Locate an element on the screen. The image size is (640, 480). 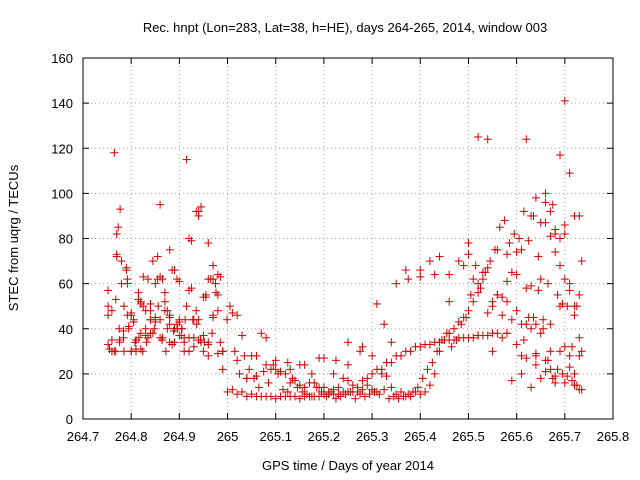
x-tick-label: 265.8 is located at coordinates (613, 436).